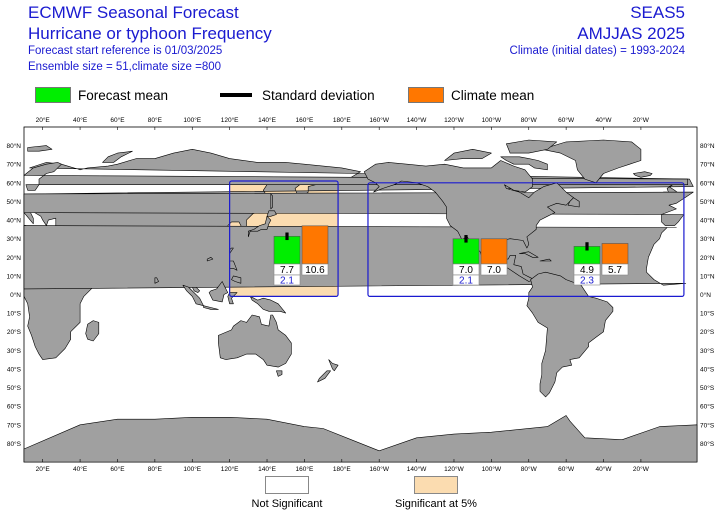 The width and height of the screenshot is (721, 522). Describe the element at coordinates (566, 469) in the screenshot. I see `x-tick-bottom: 60°W` at that location.